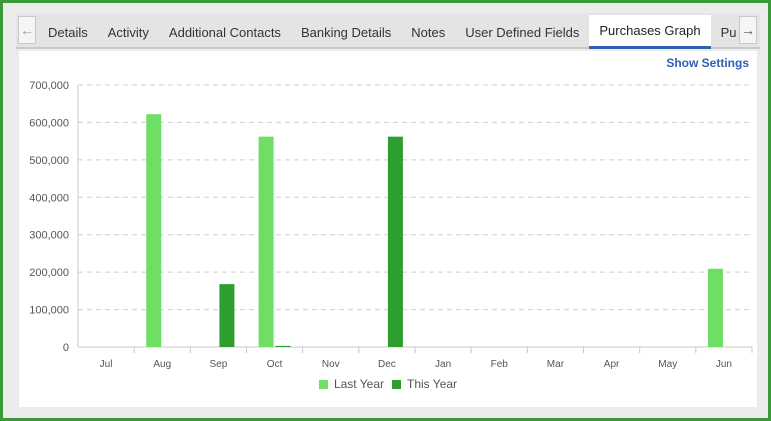  Describe the element at coordinates (219, 364) in the screenshot. I see `x-tick-label-sep: Sep` at that location.